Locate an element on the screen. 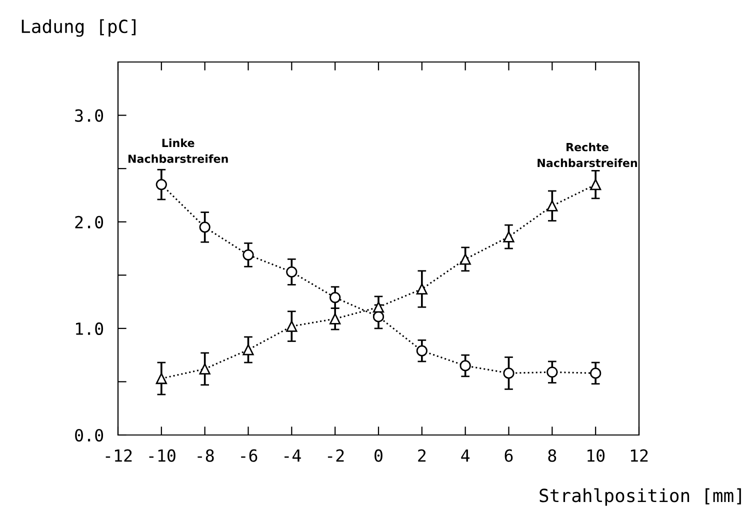 The image size is (754, 518). x-tick-label: -12 is located at coordinates (119, 455).